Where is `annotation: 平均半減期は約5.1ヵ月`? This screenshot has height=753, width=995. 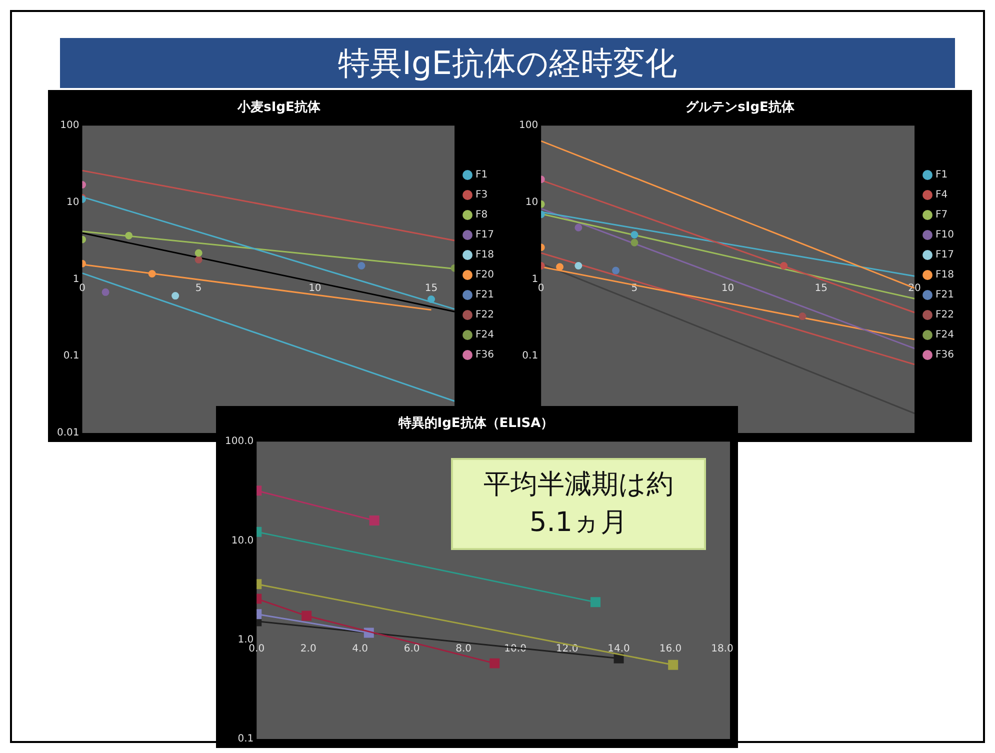 annotation: 平均半減期は約5.1ヵ月 is located at coordinates (578, 504).